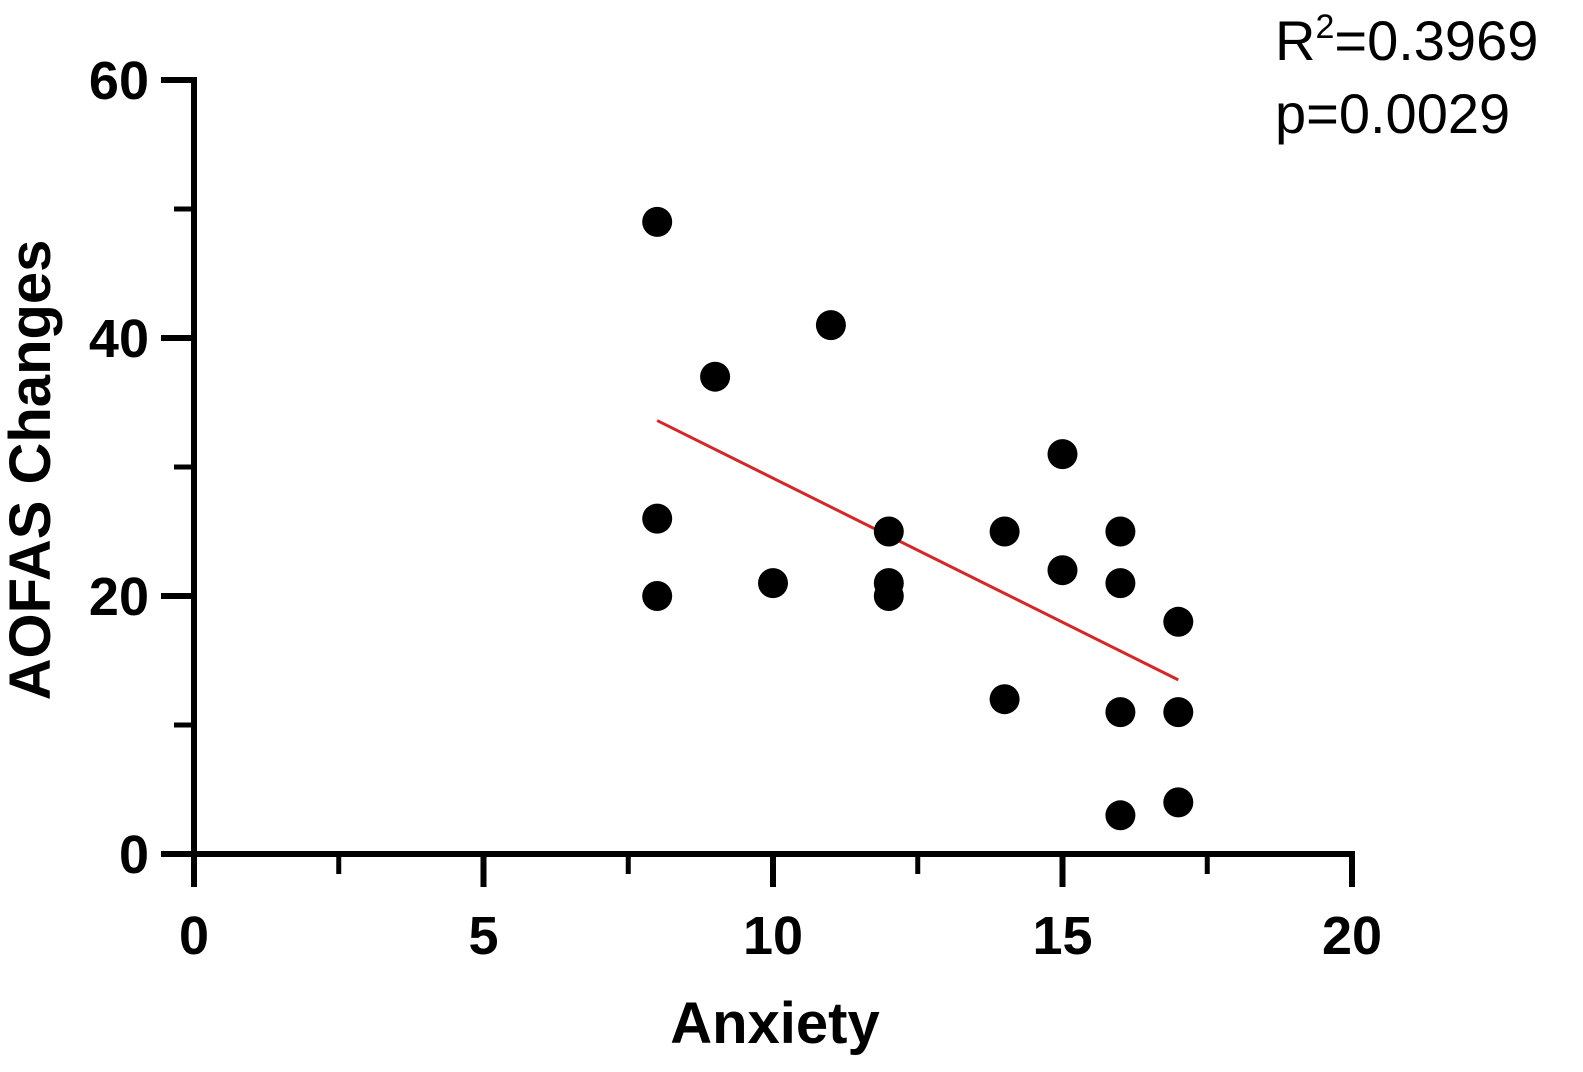  Describe the element at coordinates (1352, 936) in the screenshot. I see `x-tick-label: 20` at that location.